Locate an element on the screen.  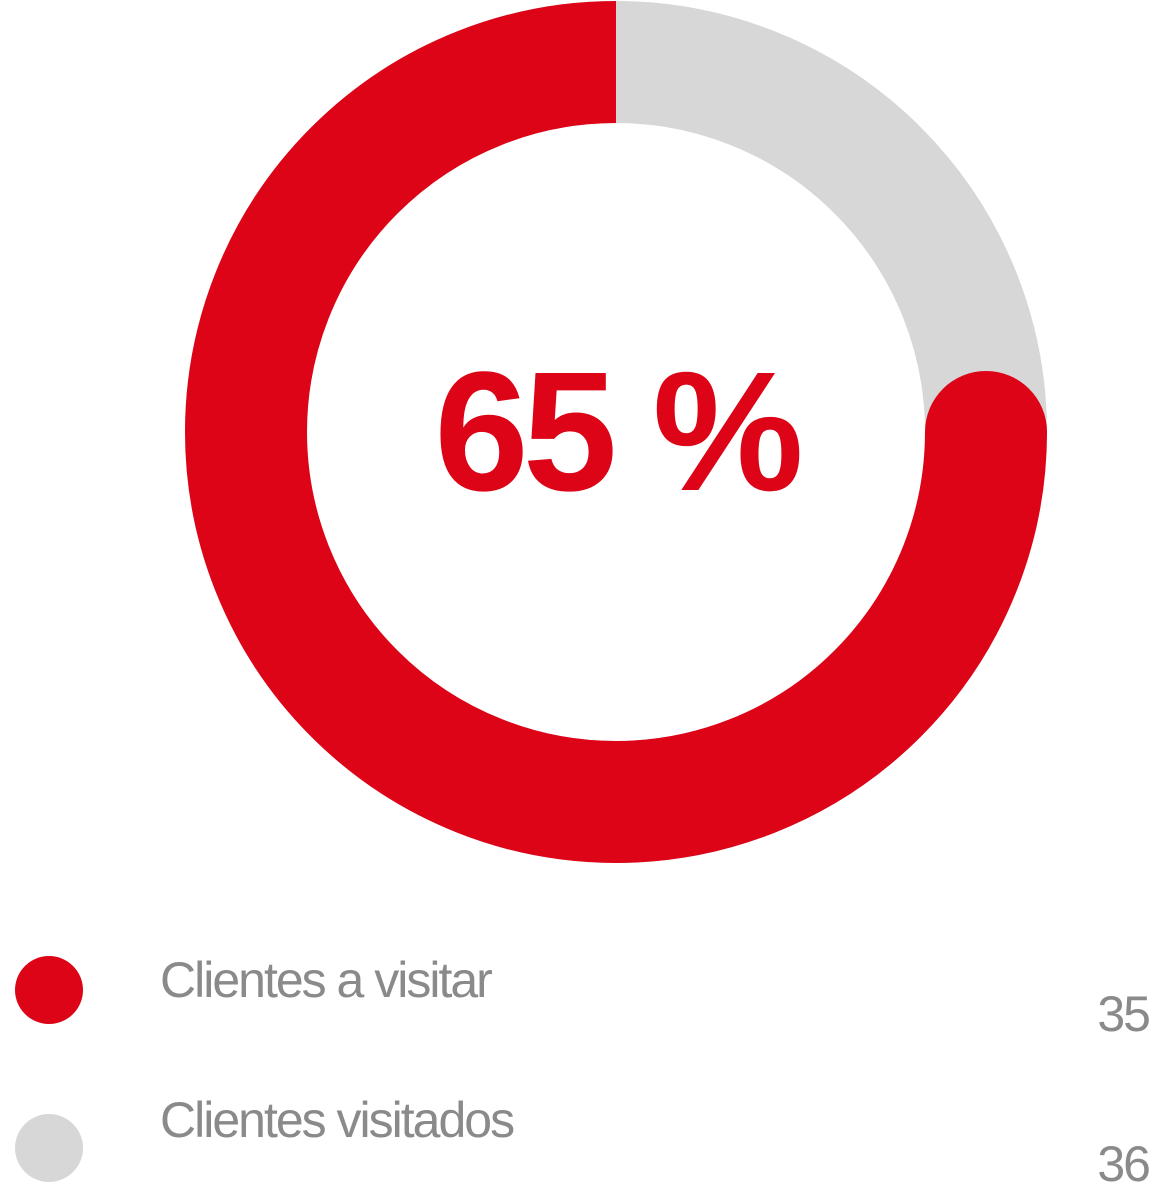
legend-value: 35 is located at coordinates (1124, 1014).